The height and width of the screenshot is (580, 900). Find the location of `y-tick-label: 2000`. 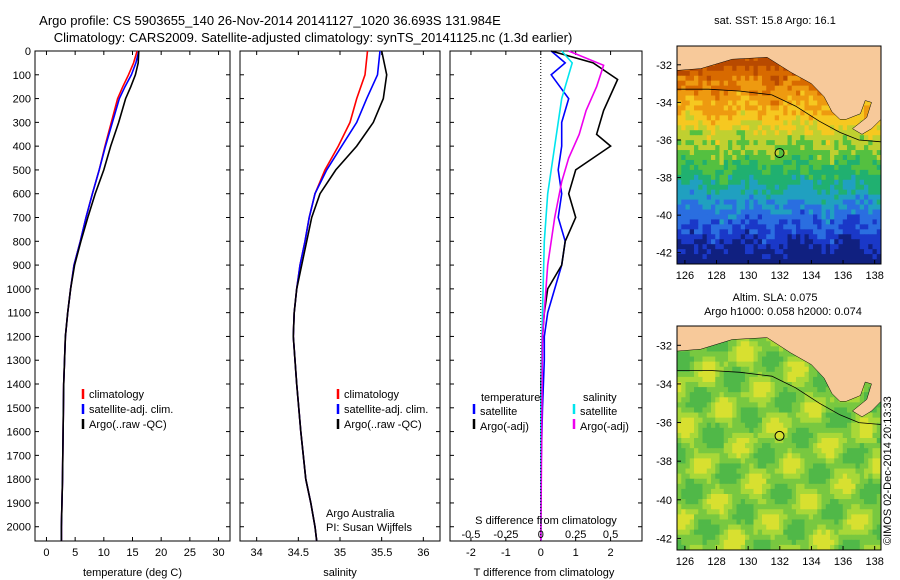

y-tick-label: 2000 is located at coordinates (19, 528).